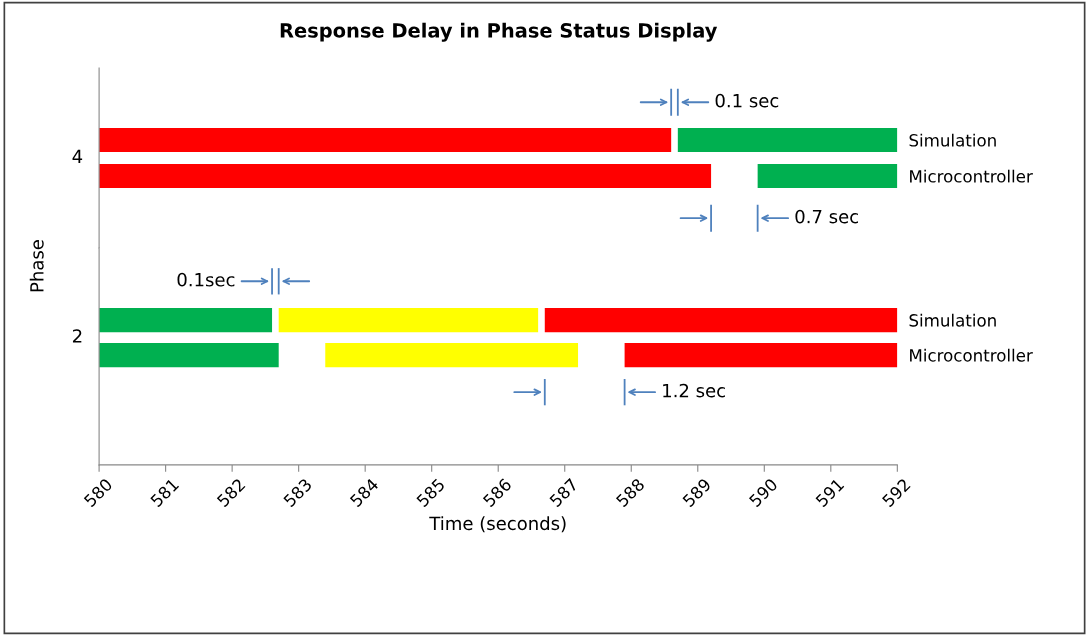 The width and height of the screenshot is (1089, 636). What do you see at coordinates (231, 493) in the screenshot?
I see `x-tick-label: 582` at bounding box center [231, 493].